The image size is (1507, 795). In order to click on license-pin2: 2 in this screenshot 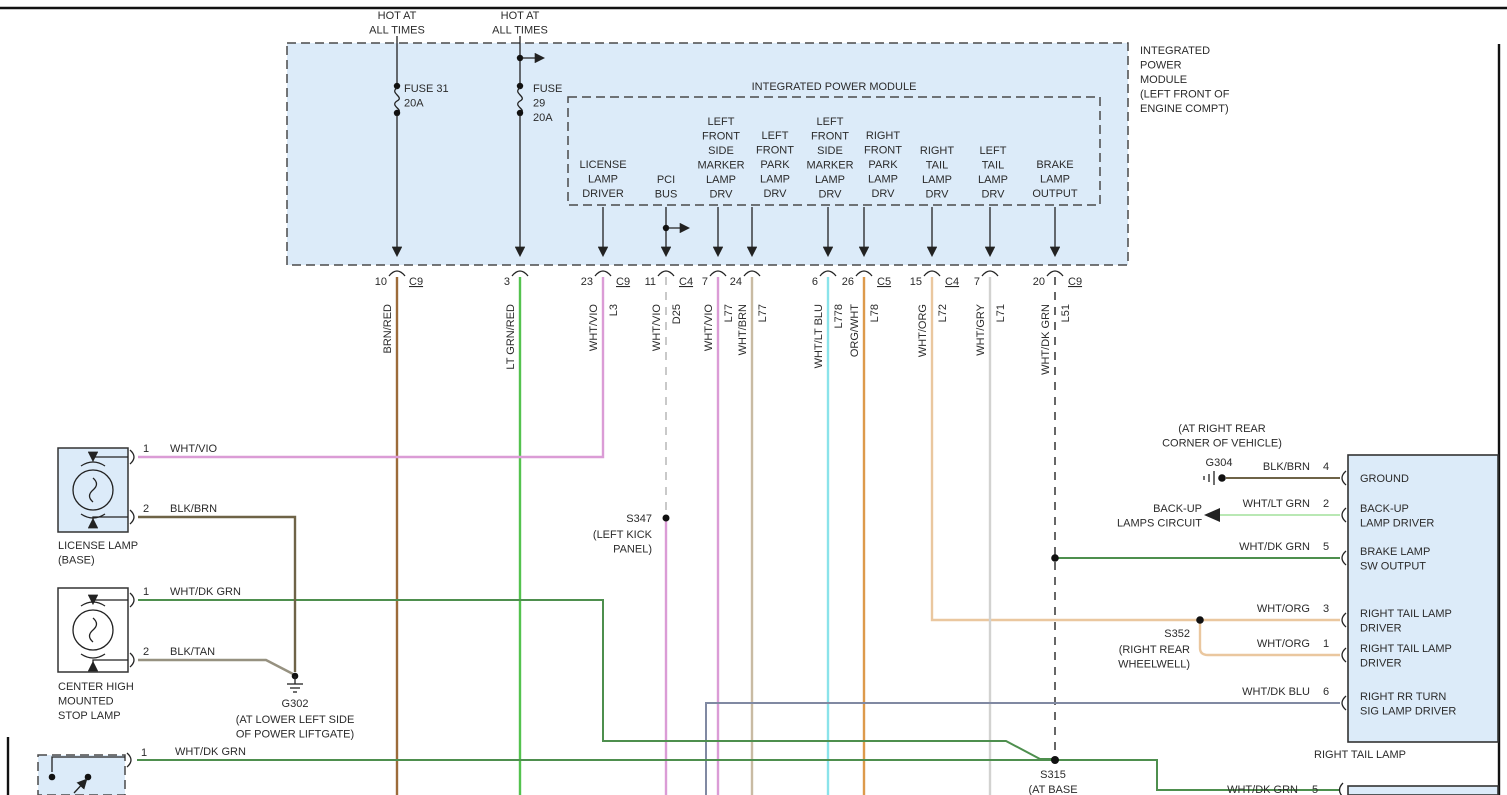, I will do `click(146, 509)`.